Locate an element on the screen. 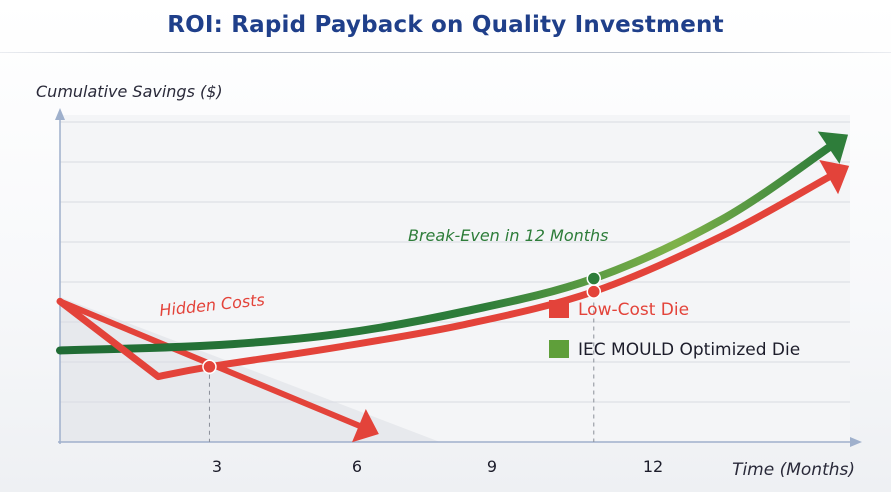  legend-label-low-cost: Low-Cost Die is located at coordinates (633, 310).